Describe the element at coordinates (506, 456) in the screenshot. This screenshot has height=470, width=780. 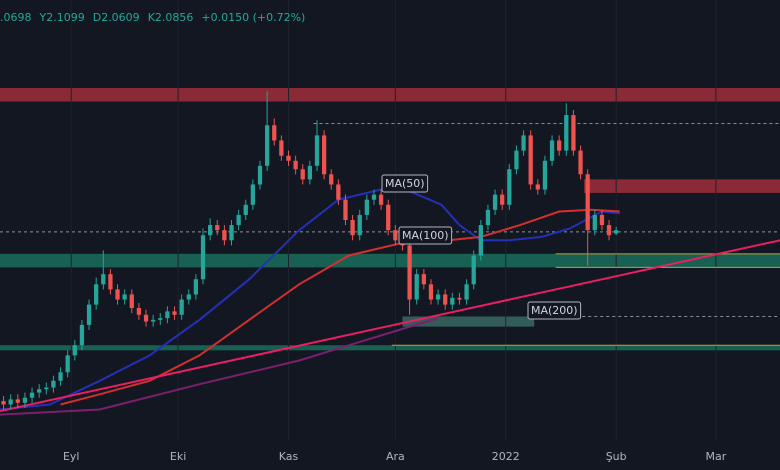
I see `x-tick-label: 2022` at that location.